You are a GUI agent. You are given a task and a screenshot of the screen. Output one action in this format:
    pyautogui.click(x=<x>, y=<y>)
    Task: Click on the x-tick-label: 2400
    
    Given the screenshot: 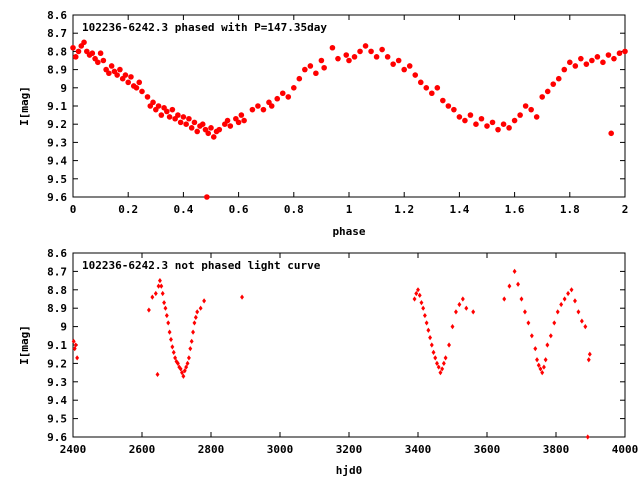 What is the action you would take?
    pyautogui.click(x=73, y=449)
    